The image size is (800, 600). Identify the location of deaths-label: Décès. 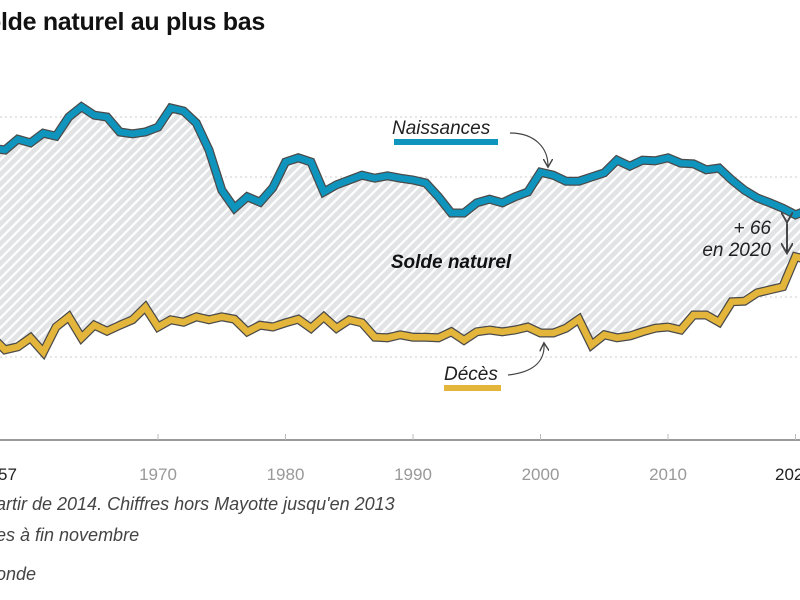
(471, 374).